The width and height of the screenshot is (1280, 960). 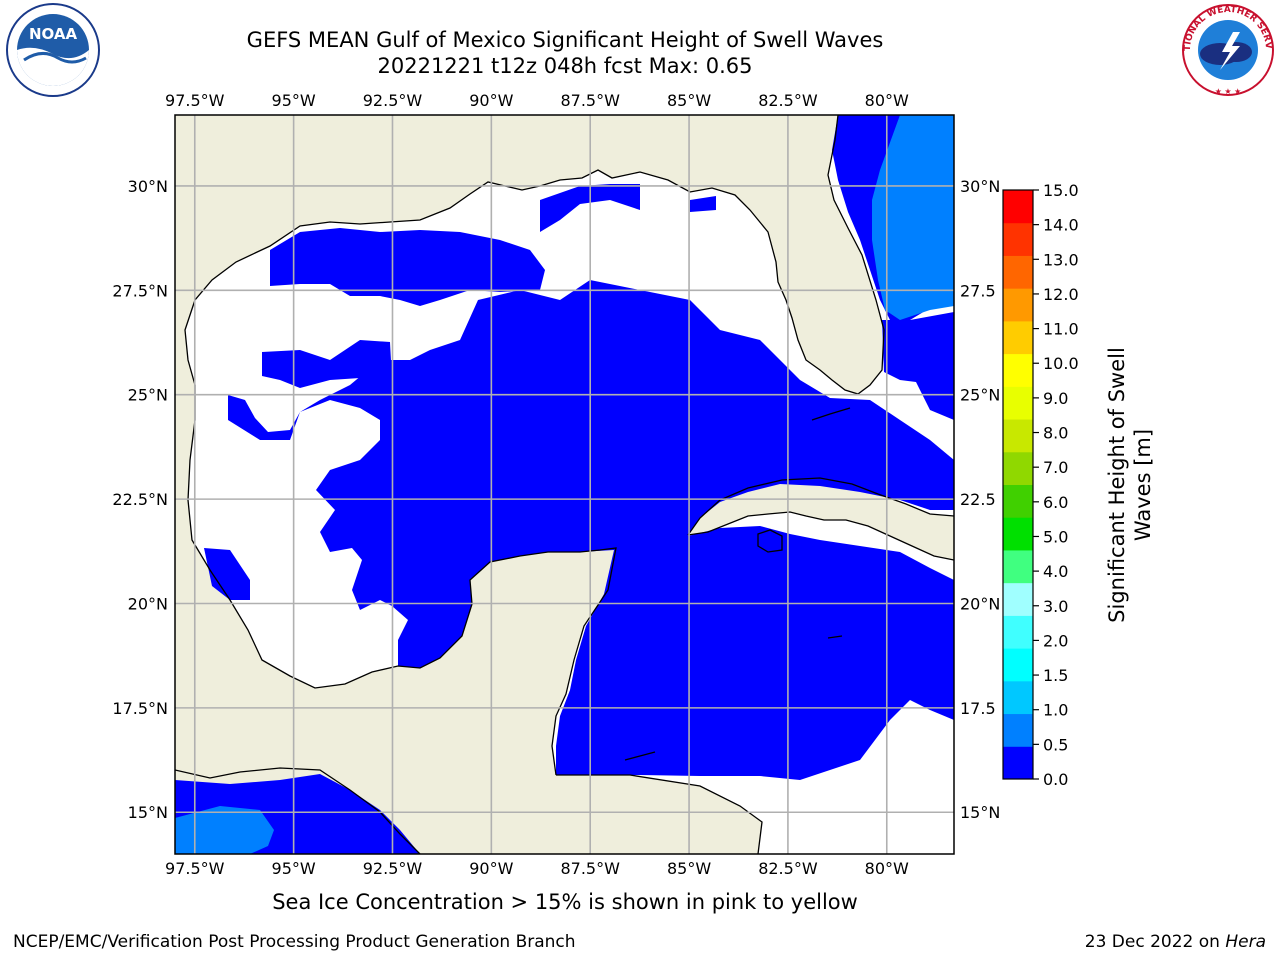 What do you see at coordinates (148, 186) in the screenshot?
I see `lat-label-left: 30°N` at bounding box center [148, 186].